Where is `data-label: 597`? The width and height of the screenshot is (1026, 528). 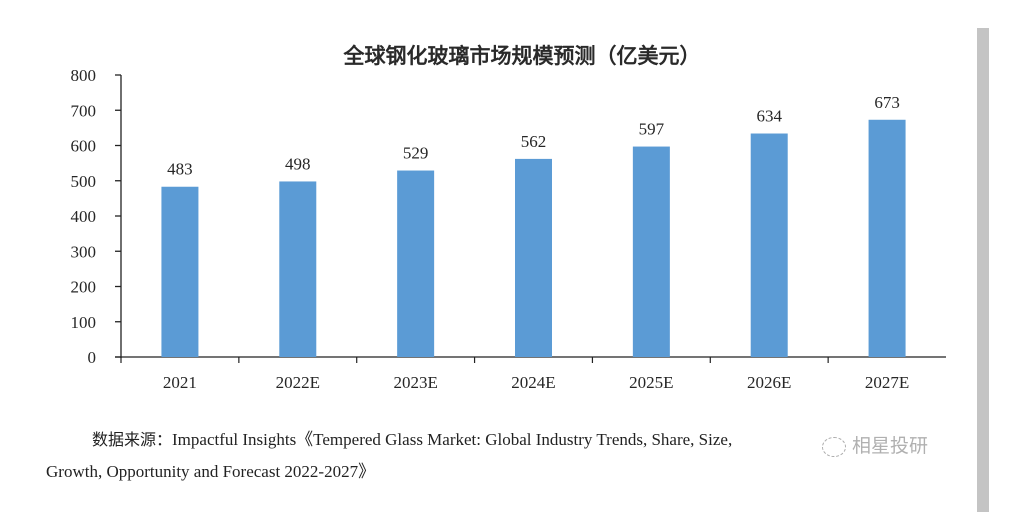 data-label: 597 is located at coordinates (652, 129).